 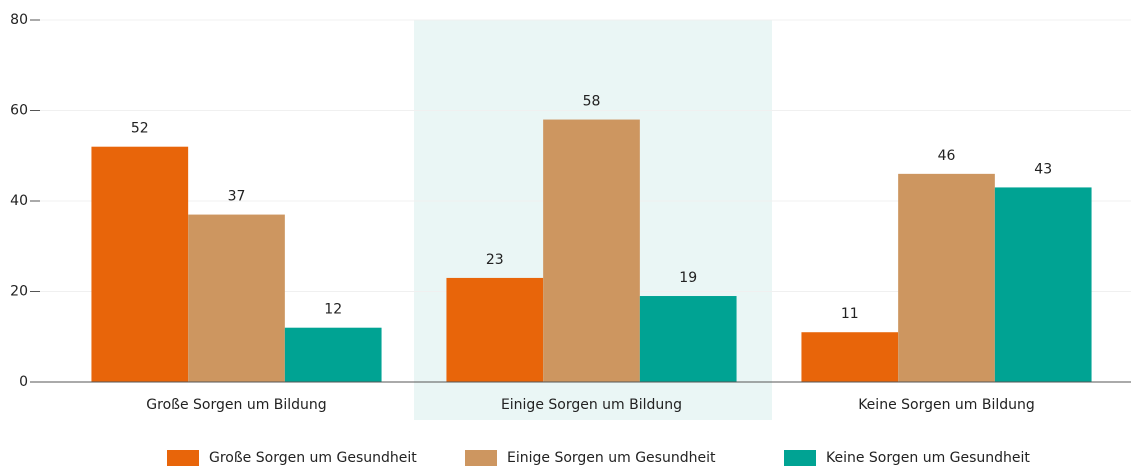 I want to click on y-tick-label: 20, so click(x=19, y=292).